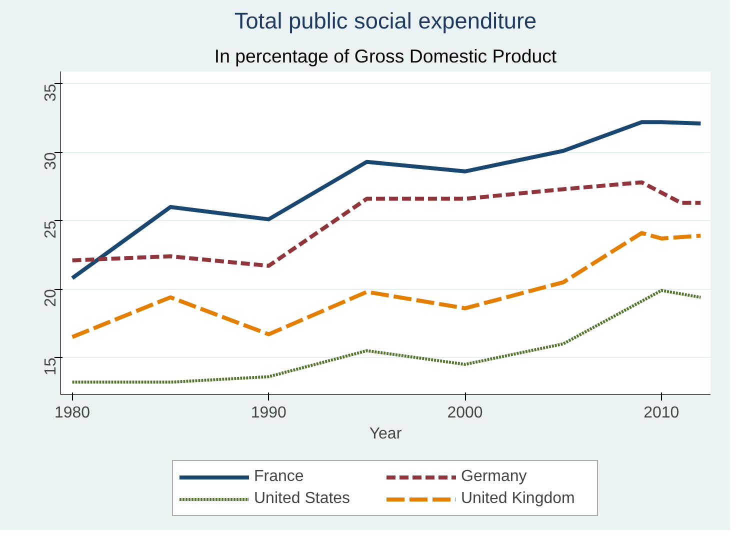  Describe the element at coordinates (51, 229) in the screenshot. I see `y-tick-label: 25` at that location.